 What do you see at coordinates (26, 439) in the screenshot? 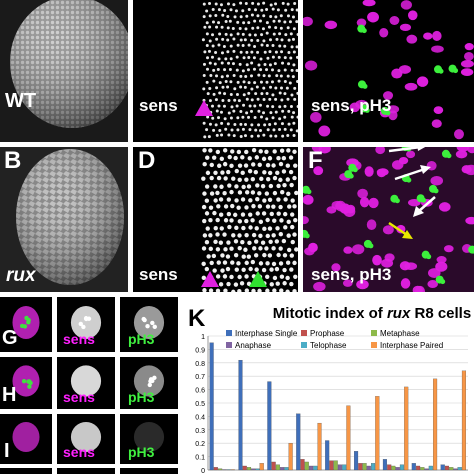
I see `panel-i-merge: I` at bounding box center [26, 439].